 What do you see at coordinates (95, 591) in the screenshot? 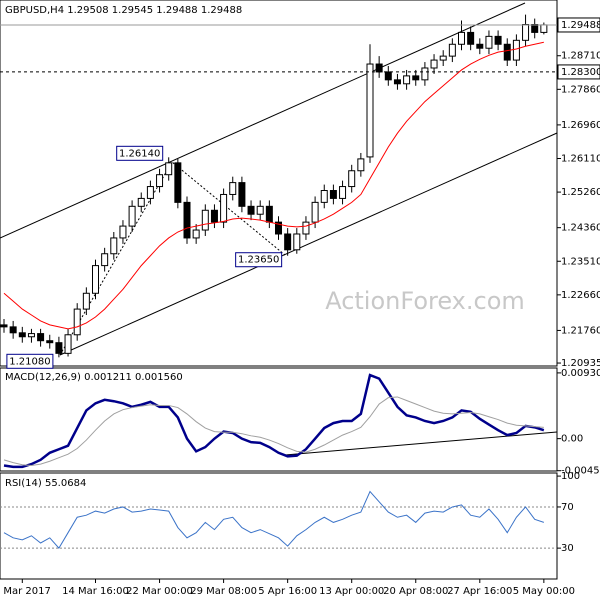
I see `x-tick-label: 14 Mar 16:00` at bounding box center [95, 591].